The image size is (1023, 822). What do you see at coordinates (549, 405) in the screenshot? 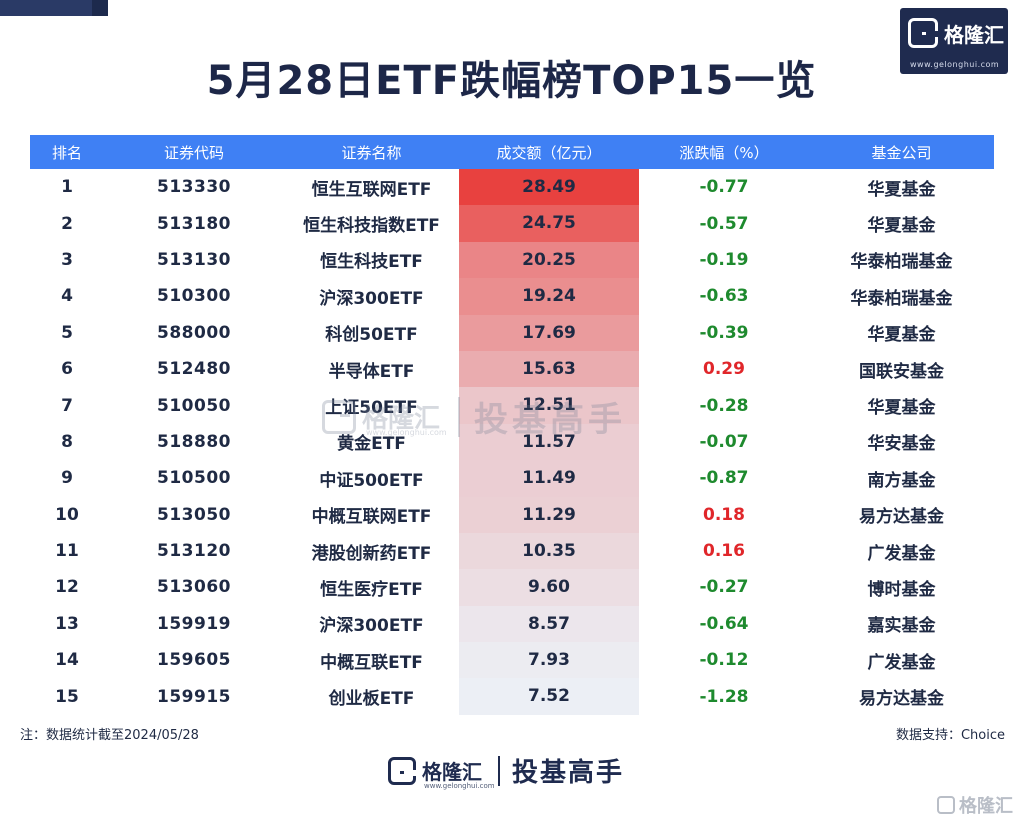
I see `turnover-cell: 12.51` at bounding box center [549, 405].